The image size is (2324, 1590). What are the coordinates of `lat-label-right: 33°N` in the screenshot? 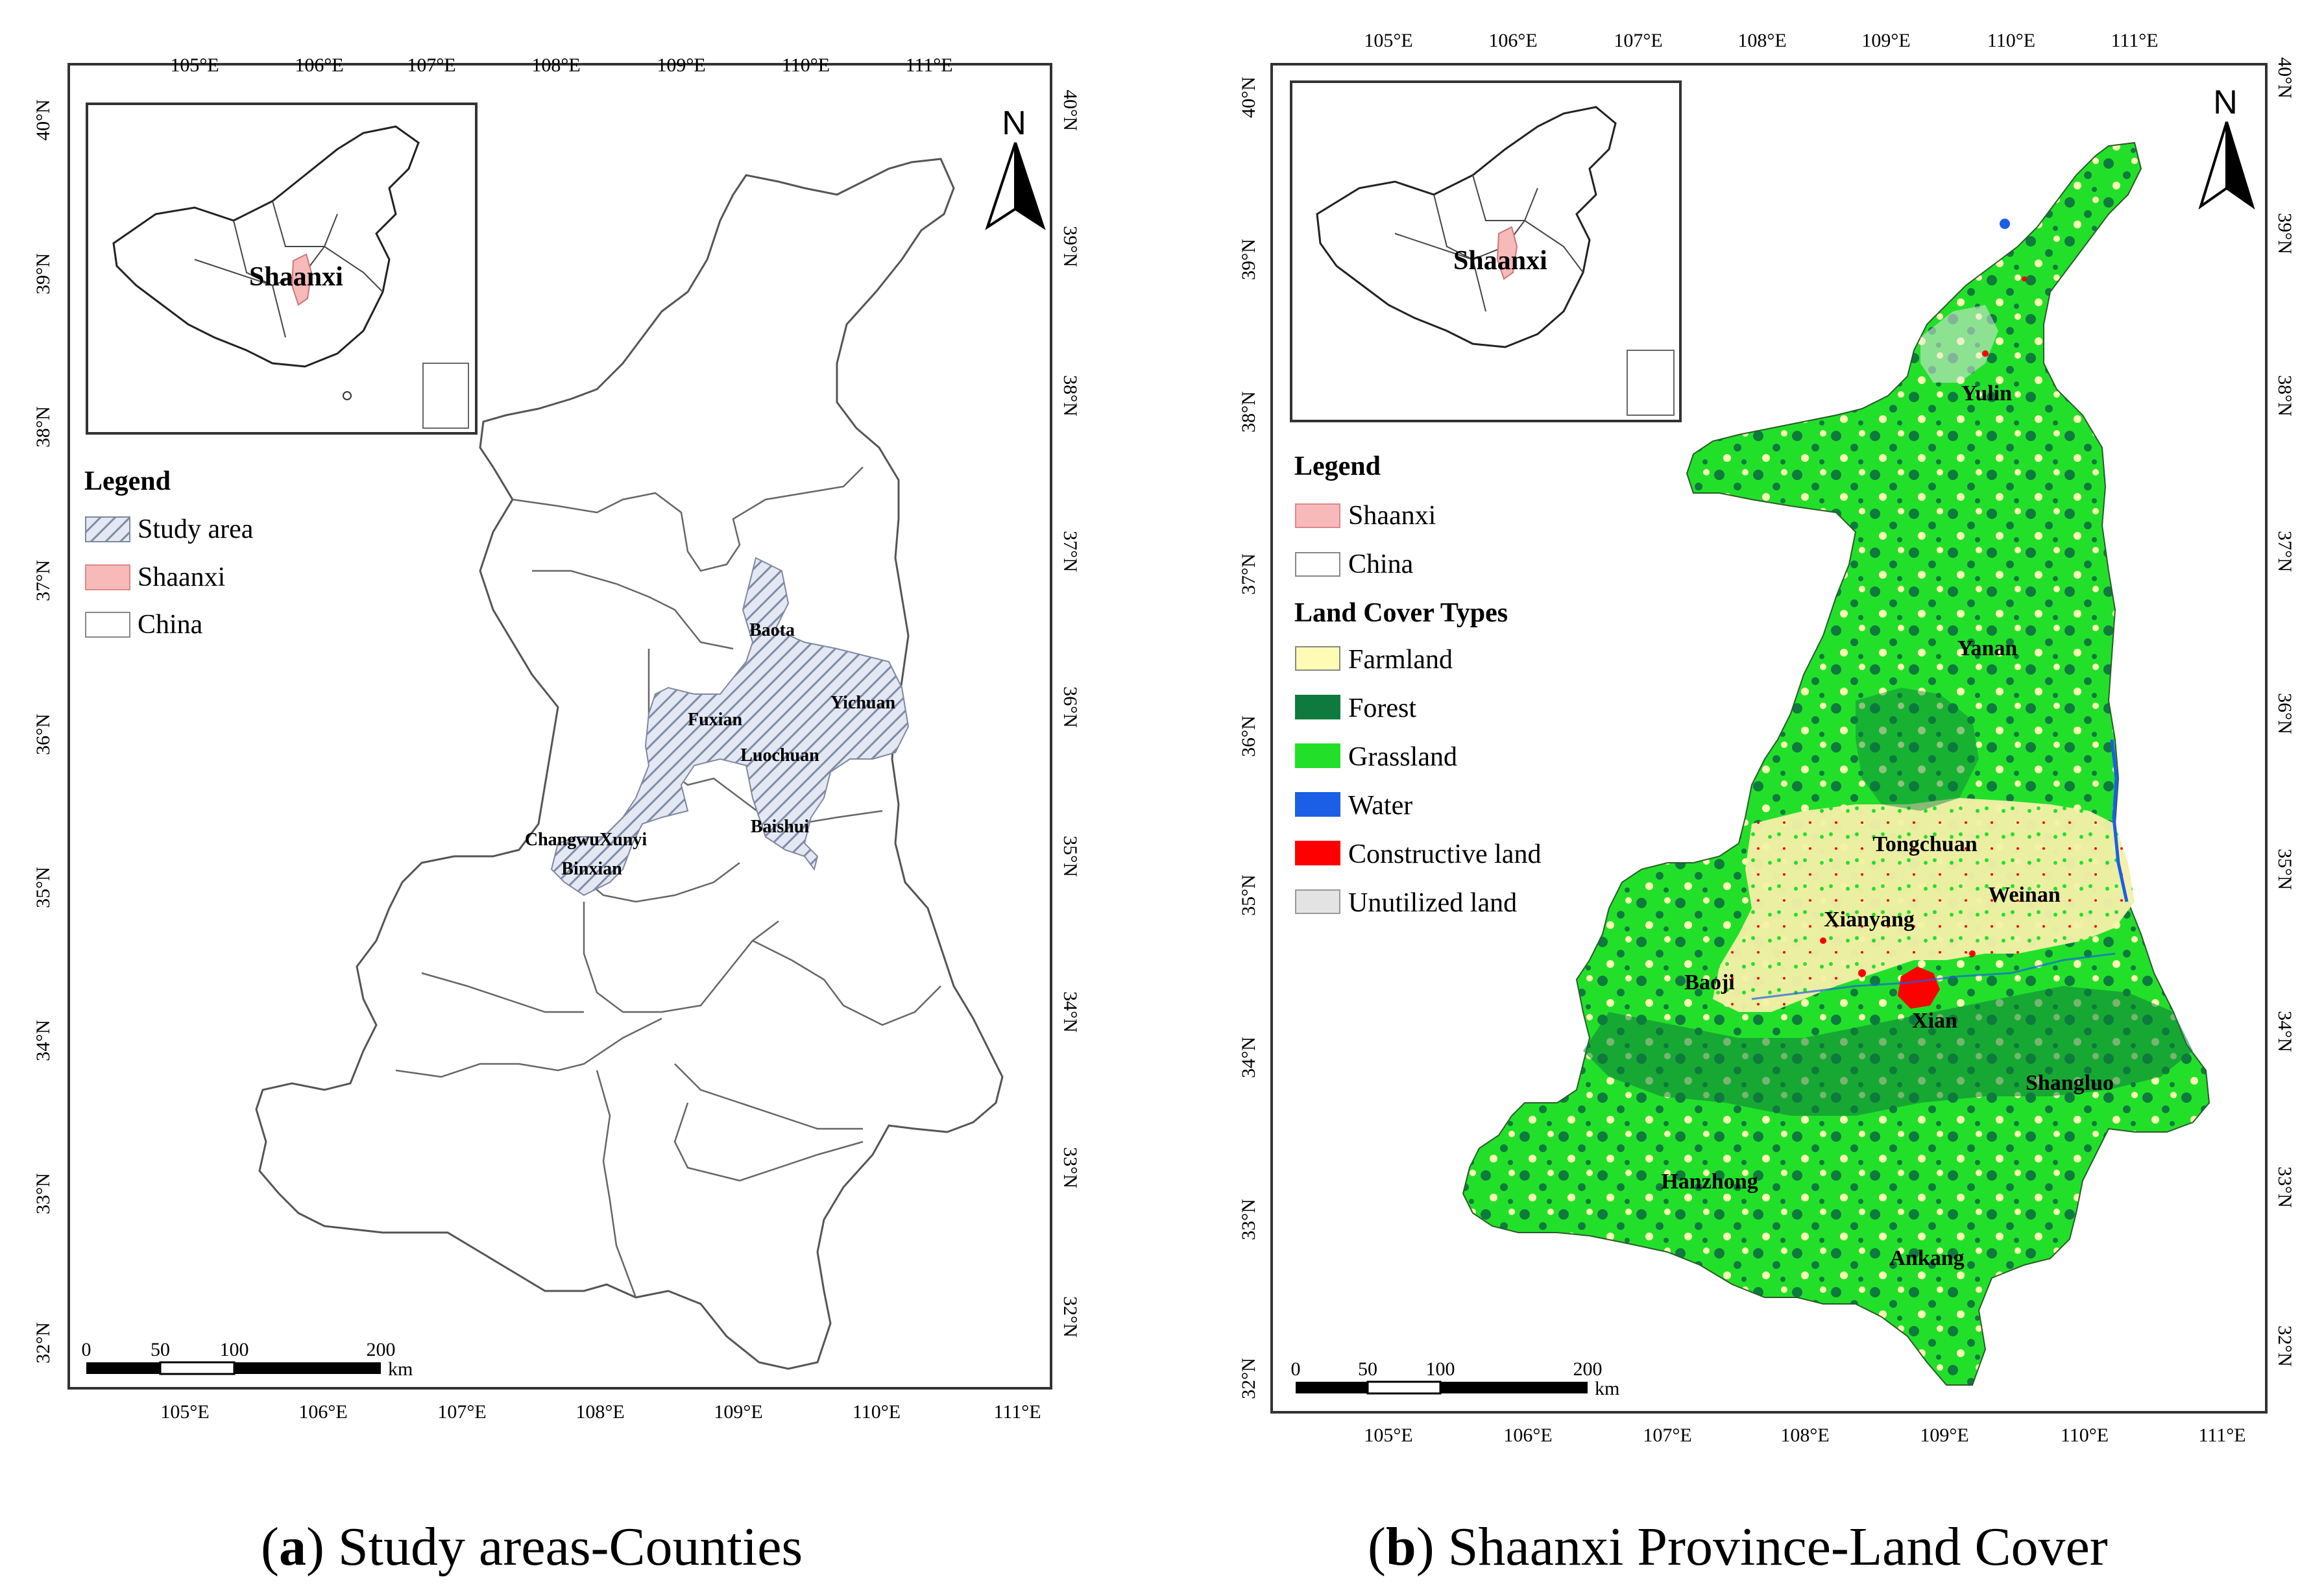 It's located at (2285, 1187).